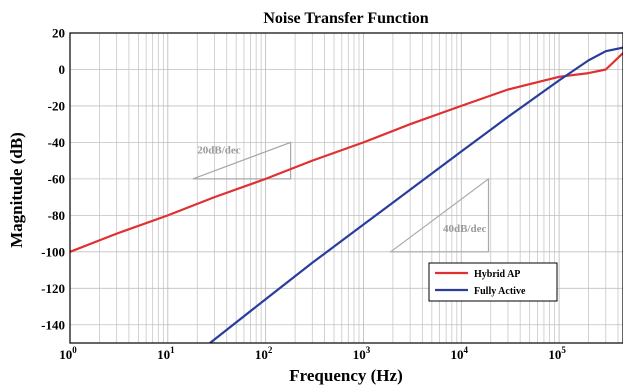  Describe the element at coordinates (439, 215) in the screenshot. I see `slope-triangle-40db` at that location.